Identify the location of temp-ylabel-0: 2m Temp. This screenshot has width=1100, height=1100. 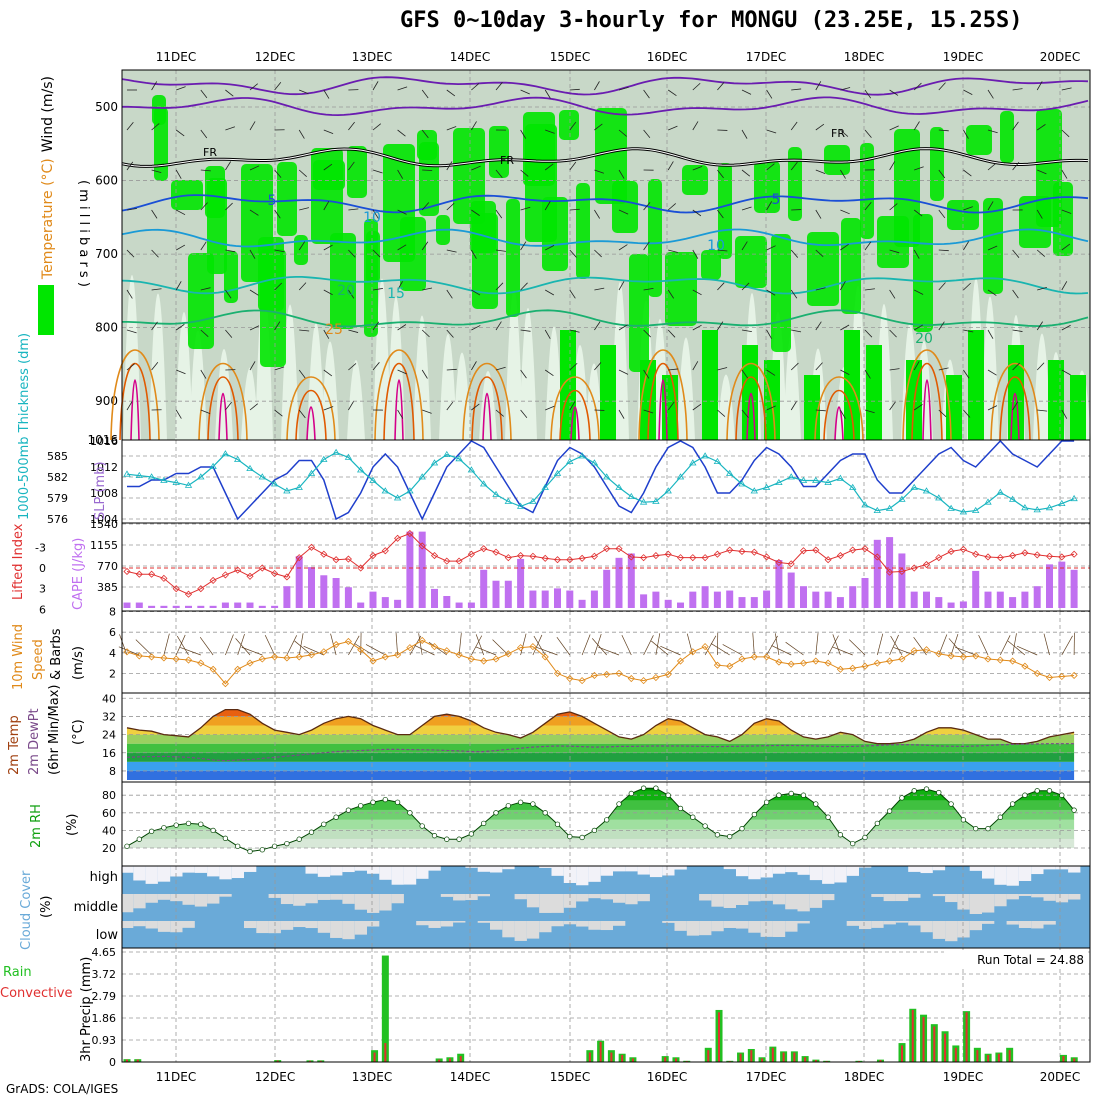
(14, 745).